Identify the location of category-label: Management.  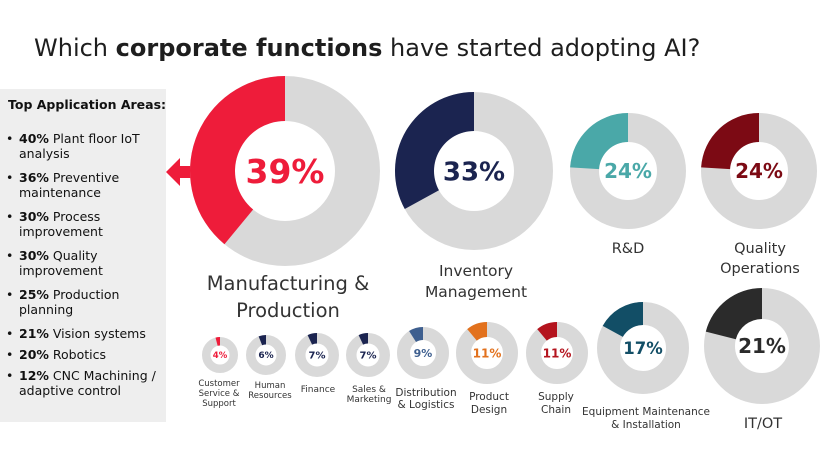
(476, 292).